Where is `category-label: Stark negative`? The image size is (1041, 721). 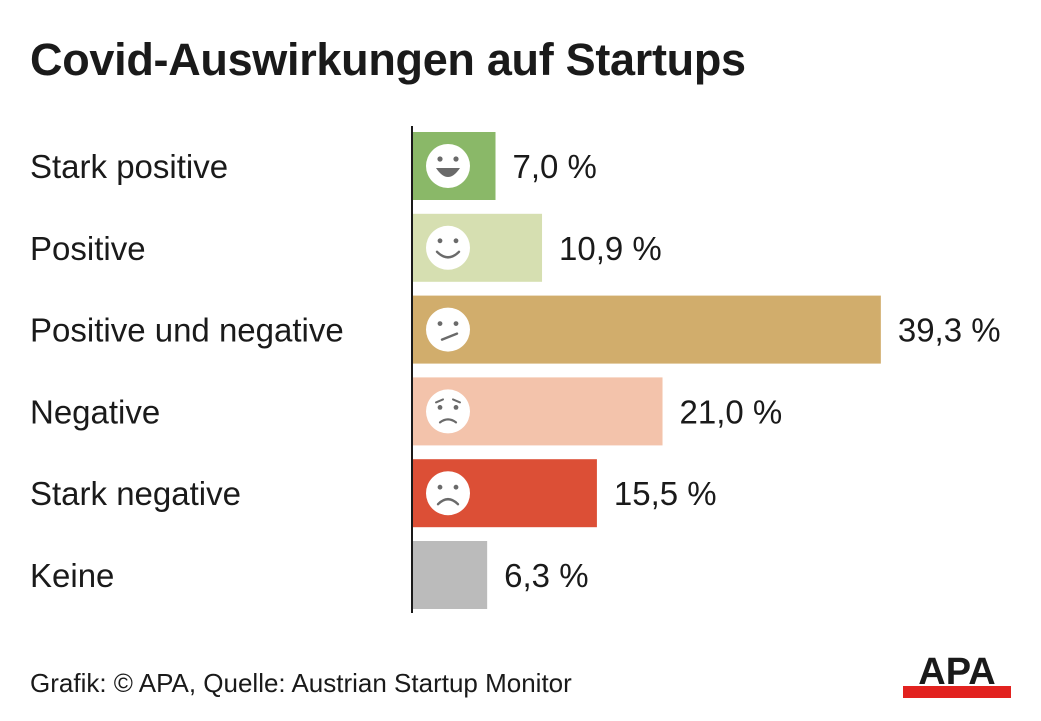
category-label: Stark negative is located at coordinates (135, 493).